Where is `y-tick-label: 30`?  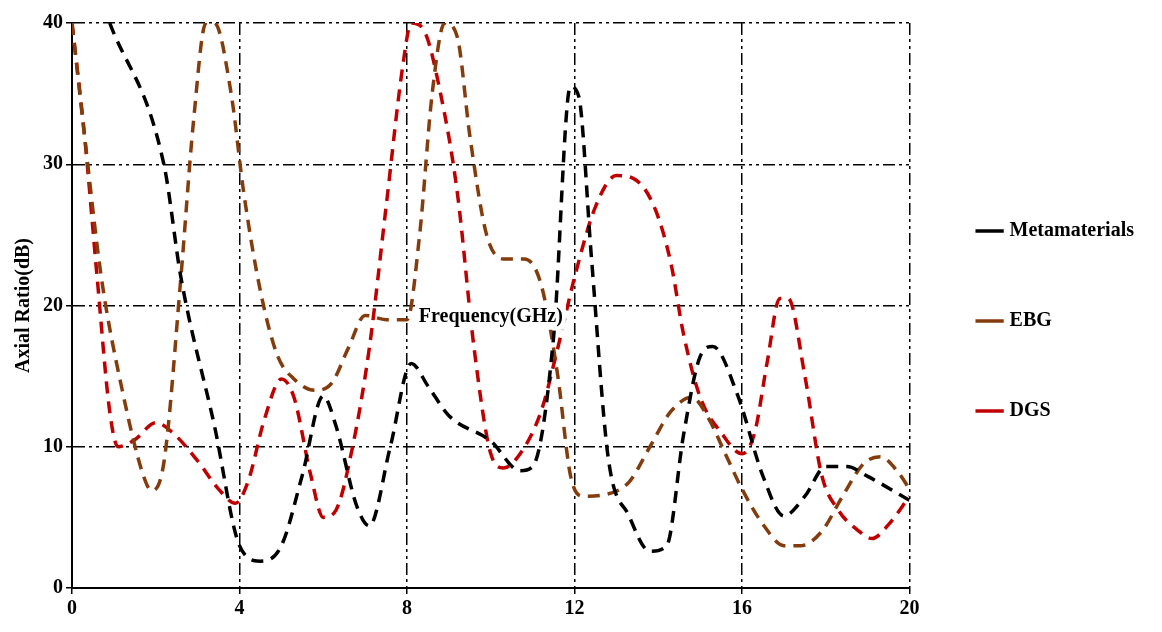 y-tick-label: 30 is located at coordinates (53, 162).